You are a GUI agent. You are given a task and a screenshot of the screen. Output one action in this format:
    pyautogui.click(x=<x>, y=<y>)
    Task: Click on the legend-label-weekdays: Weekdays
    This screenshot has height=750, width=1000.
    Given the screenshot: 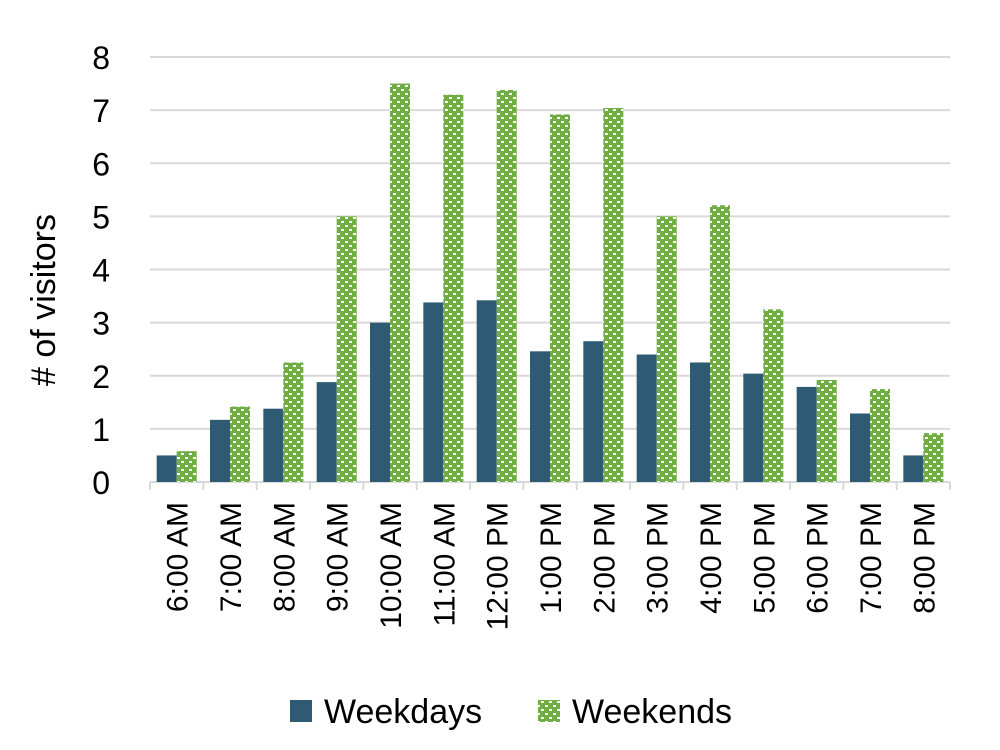 What is the action you would take?
    pyautogui.click(x=403, y=712)
    